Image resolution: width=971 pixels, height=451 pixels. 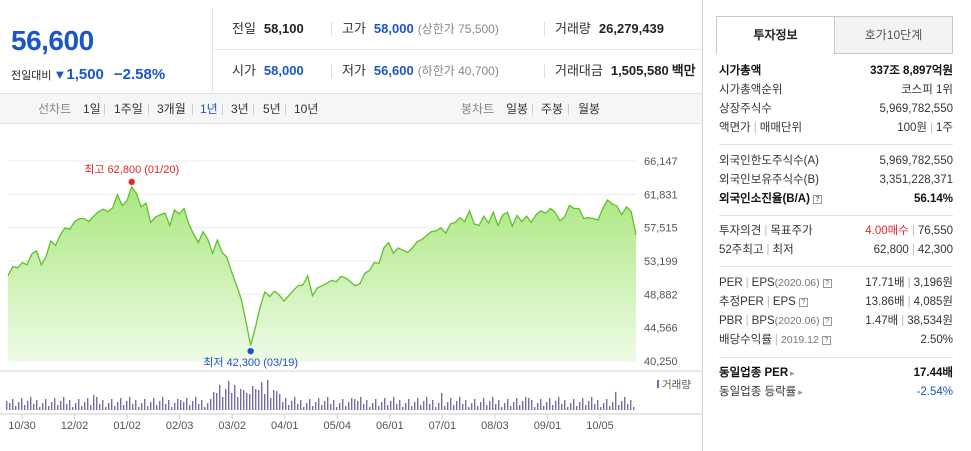 I want to click on info-row: 액면가 | 매매단위 100원 | 1주, so click(x=836, y=128).